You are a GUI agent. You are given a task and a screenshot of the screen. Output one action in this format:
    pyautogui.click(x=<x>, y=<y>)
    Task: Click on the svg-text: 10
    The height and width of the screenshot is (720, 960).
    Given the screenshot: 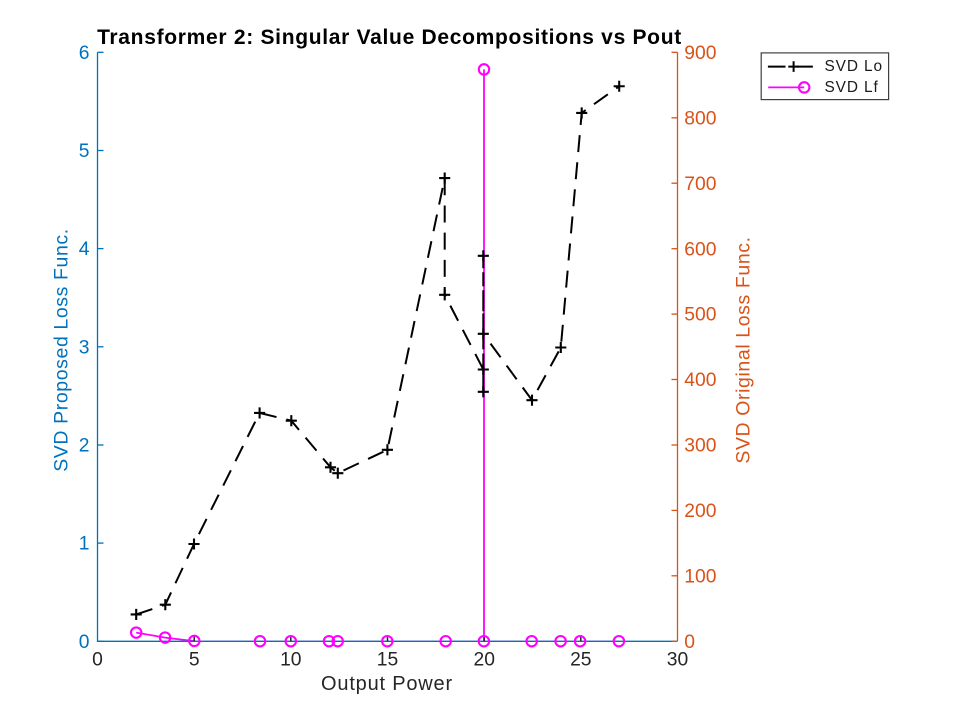 What is the action you would take?
    pyautogui.click(x=290, y=659)
    